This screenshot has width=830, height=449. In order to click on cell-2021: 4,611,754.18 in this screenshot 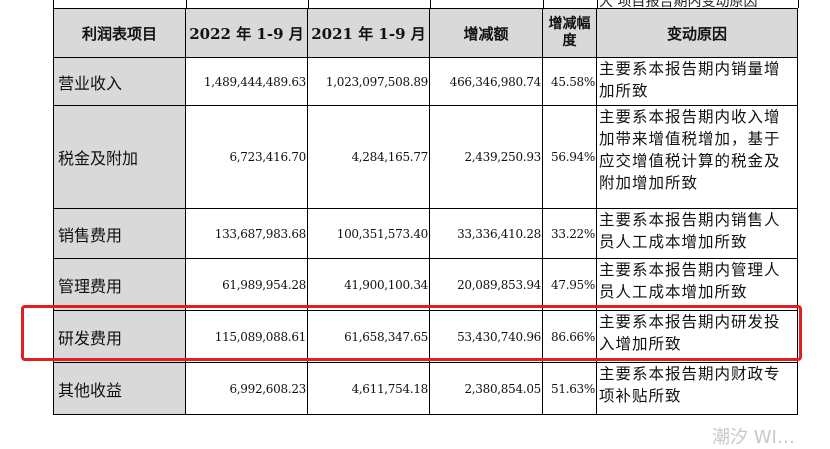, I will do `click(368, 388)`.